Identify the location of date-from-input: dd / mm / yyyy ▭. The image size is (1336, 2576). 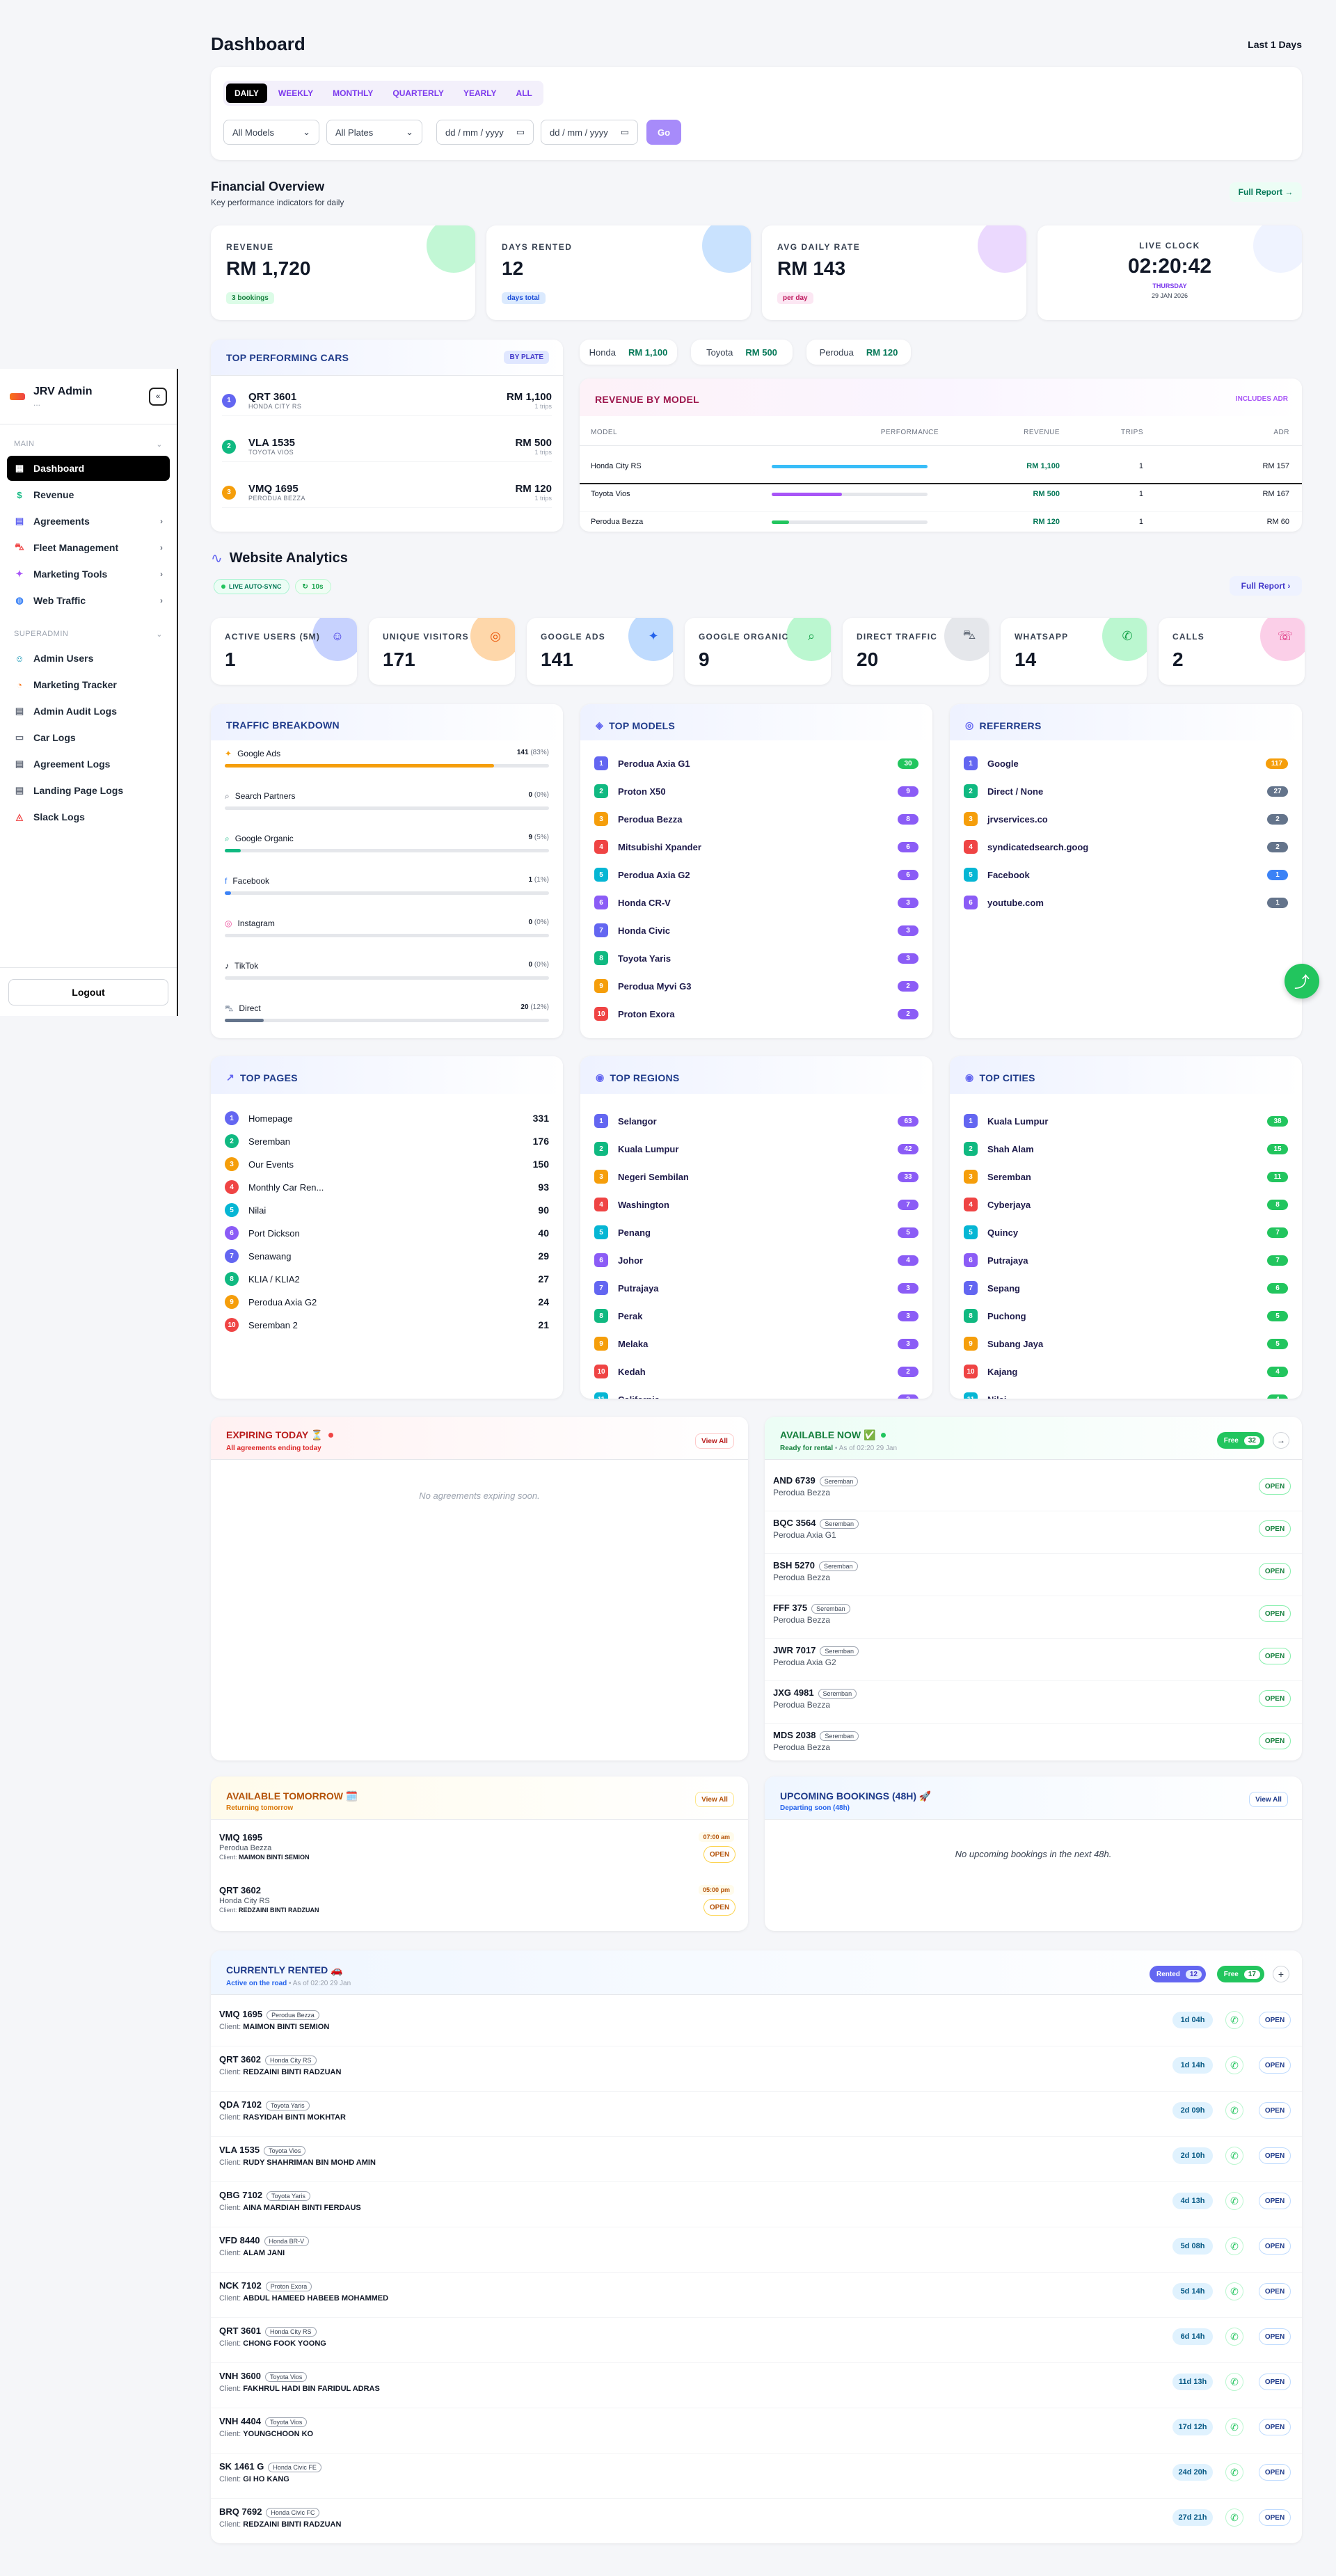
(485, 132).